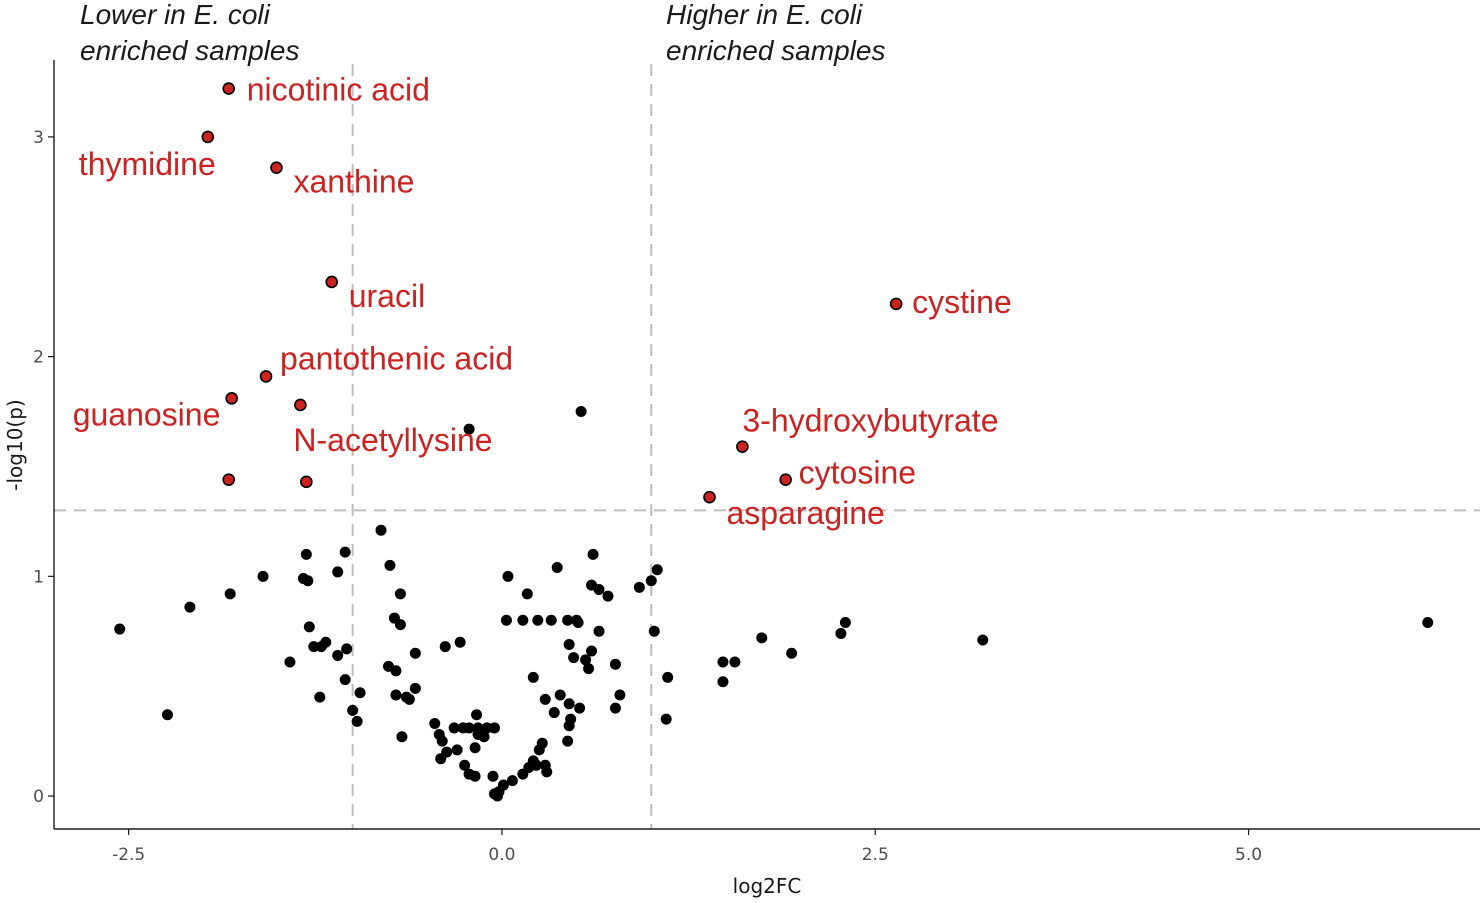 The image size is (1482, 903). Describe the element at coordinates (189, 34) in the screenshot. I see `annotation-lower: Lower in E. coli enriched samples` at that location.